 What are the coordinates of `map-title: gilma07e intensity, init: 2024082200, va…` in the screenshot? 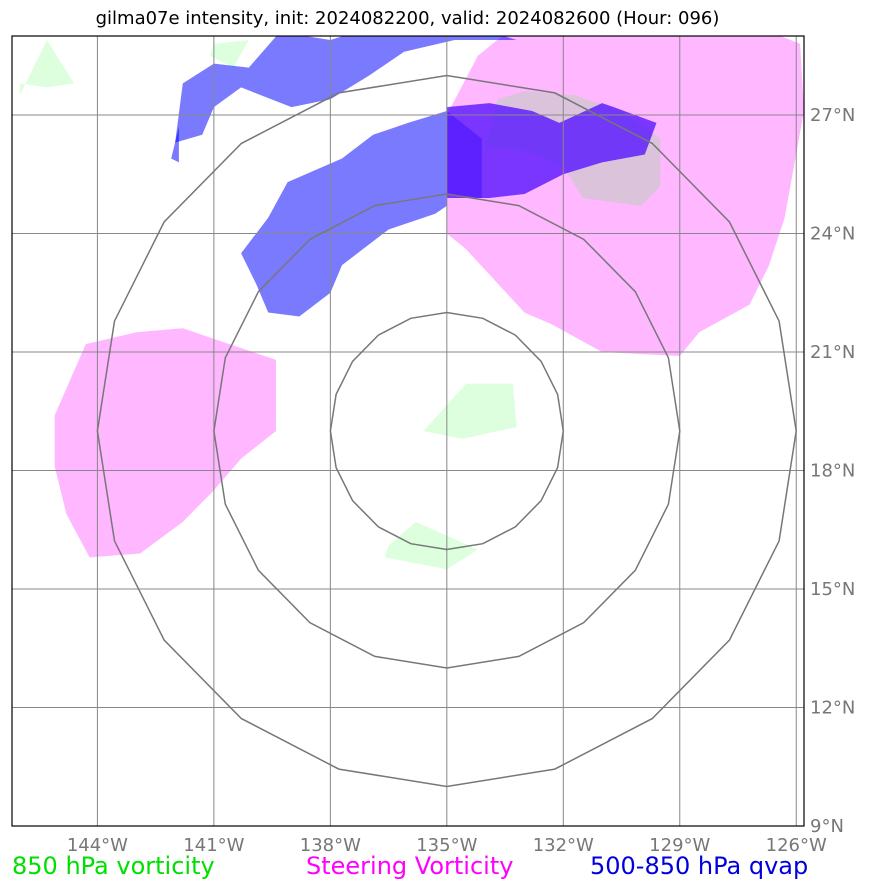 It's located at (407, 18).